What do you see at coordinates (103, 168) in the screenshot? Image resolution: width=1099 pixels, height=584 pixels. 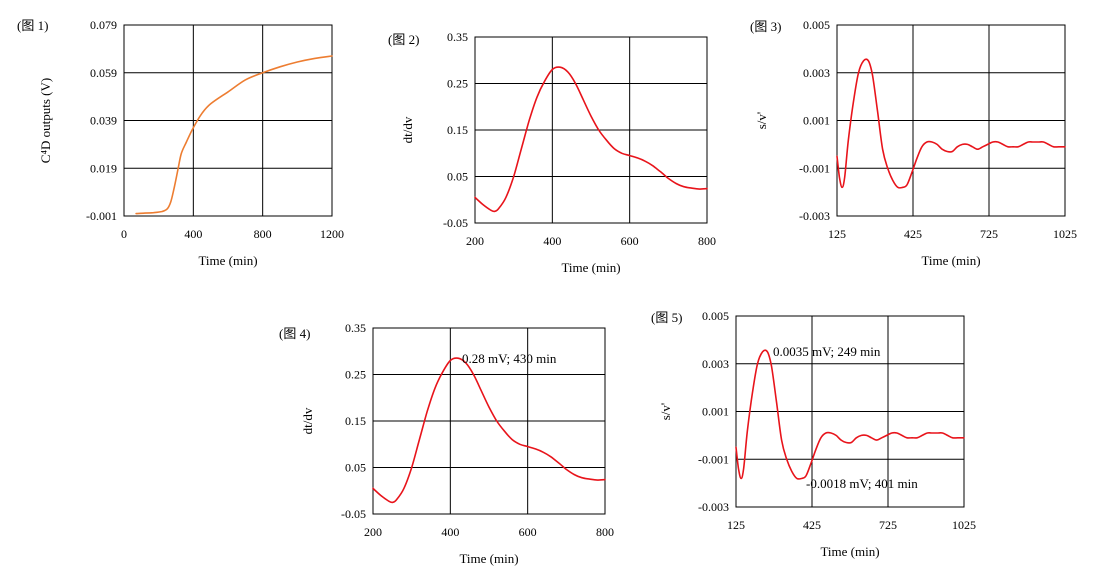 I see `y-tick-label: 0.019` at bounding box center [103, 168].